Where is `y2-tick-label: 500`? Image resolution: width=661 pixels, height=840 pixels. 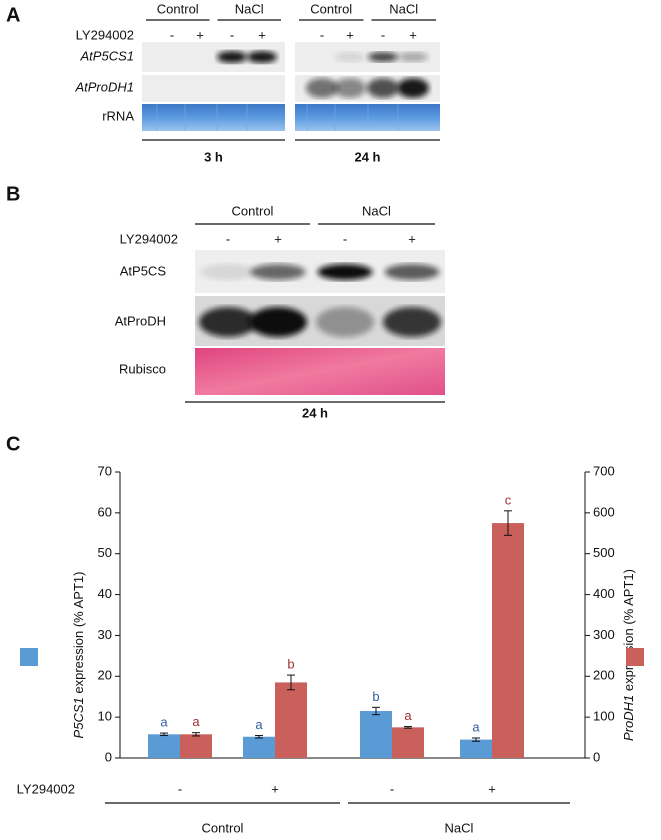 y2-tick-label: 500 is located at coordinates (604, 552).